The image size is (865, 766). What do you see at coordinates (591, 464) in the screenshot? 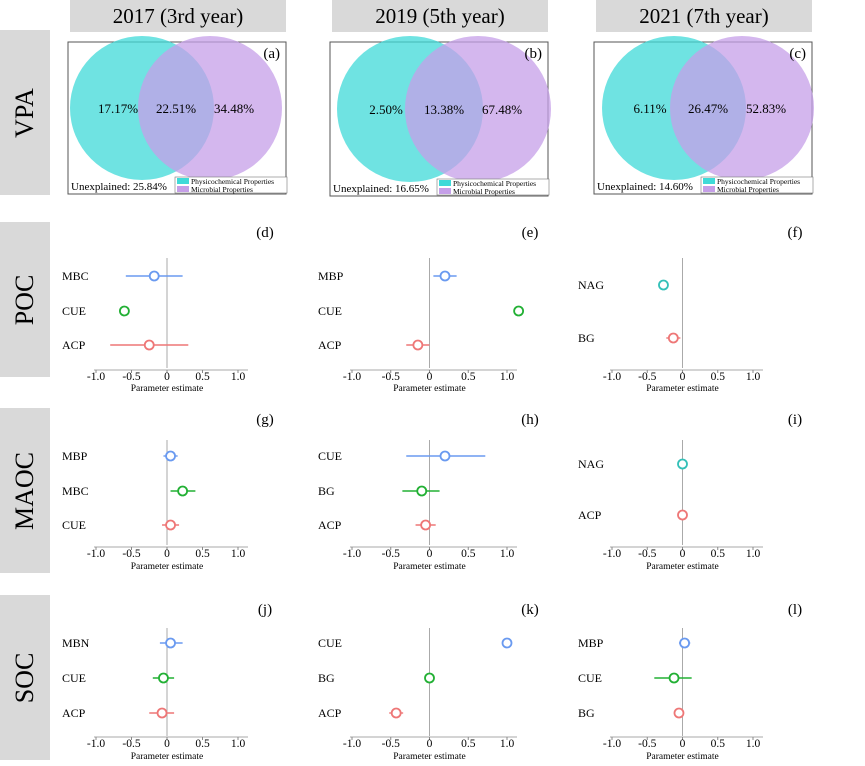
I see `term-label: NAG` at bounding box center [591, 464].